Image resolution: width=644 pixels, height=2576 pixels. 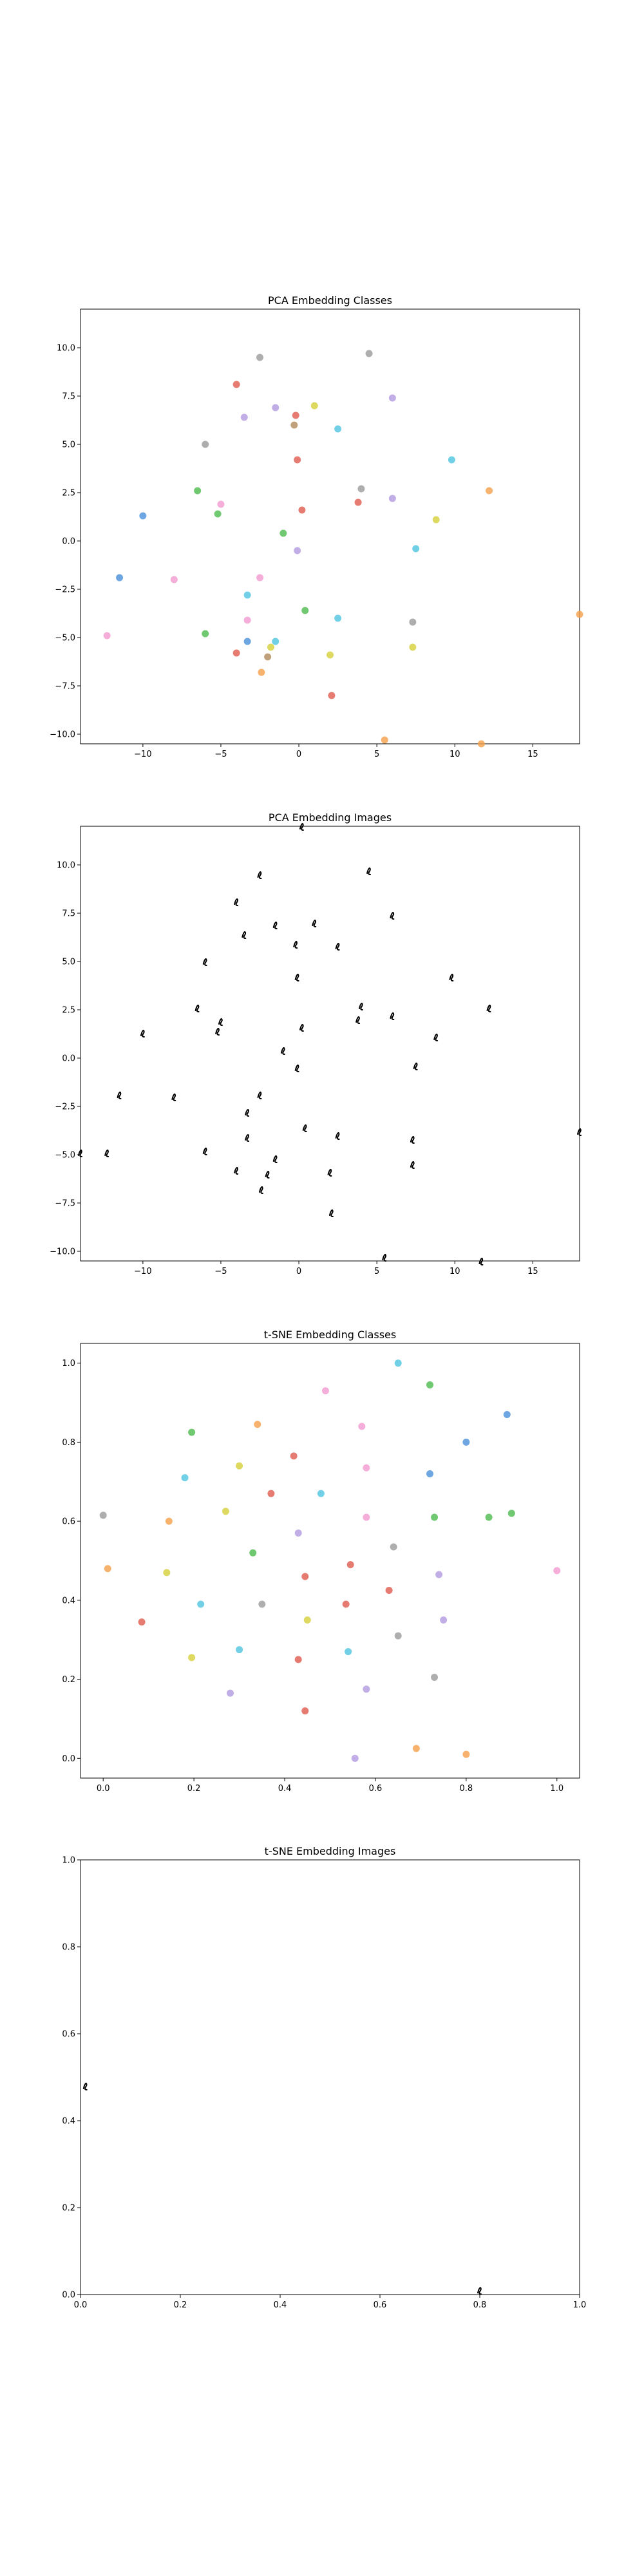 What do you see at coordinates (68, 1364) in the screenshot?
I see `y-tick-label: 1.0` at bounding box center [68, 1364].